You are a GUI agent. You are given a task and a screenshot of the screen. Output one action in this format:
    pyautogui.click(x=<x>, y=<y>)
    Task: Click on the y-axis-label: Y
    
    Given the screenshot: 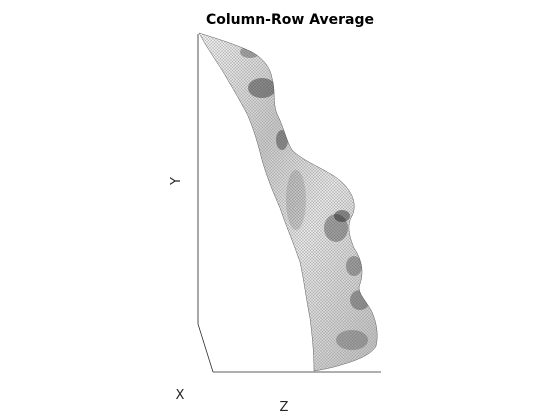 What is the action you would take?
    pyautogui.click(x=176, y=181)
    